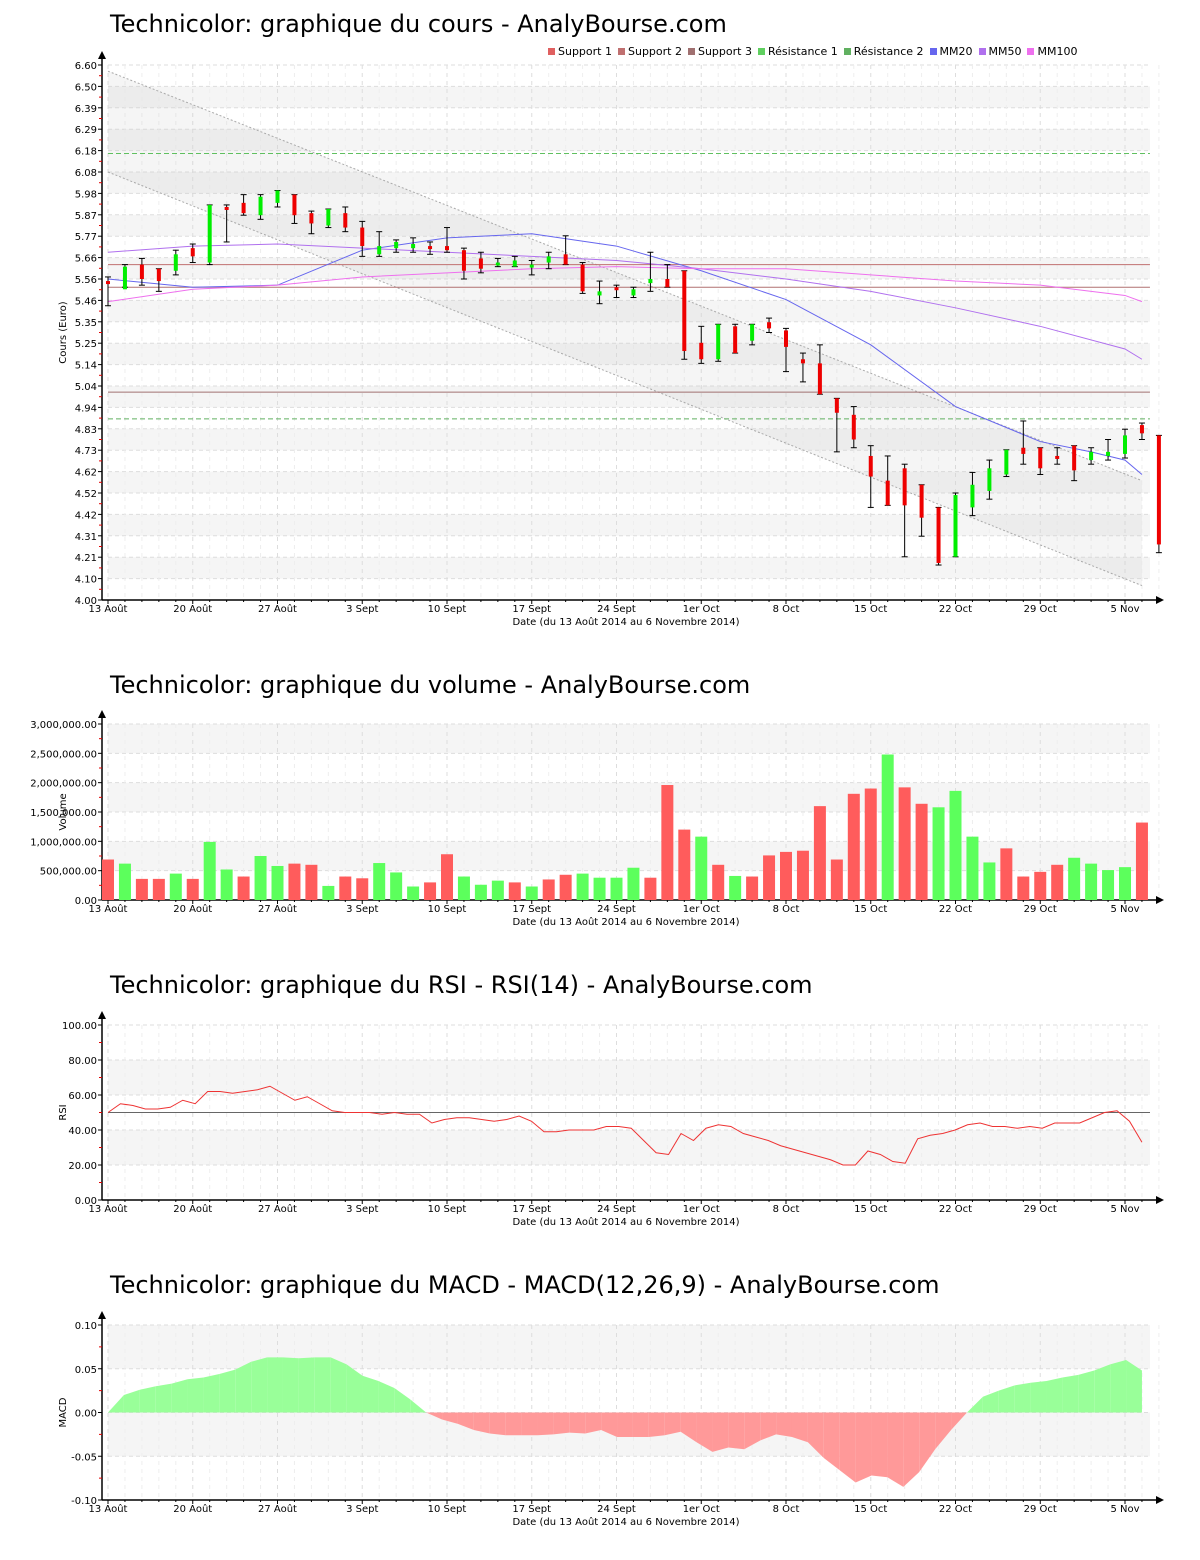 The width and height of the screenshot is (1200, 1560). Describe the element at coordinates (86, 301) in the screenshot. I see `svg-text: 5.46` at that location.